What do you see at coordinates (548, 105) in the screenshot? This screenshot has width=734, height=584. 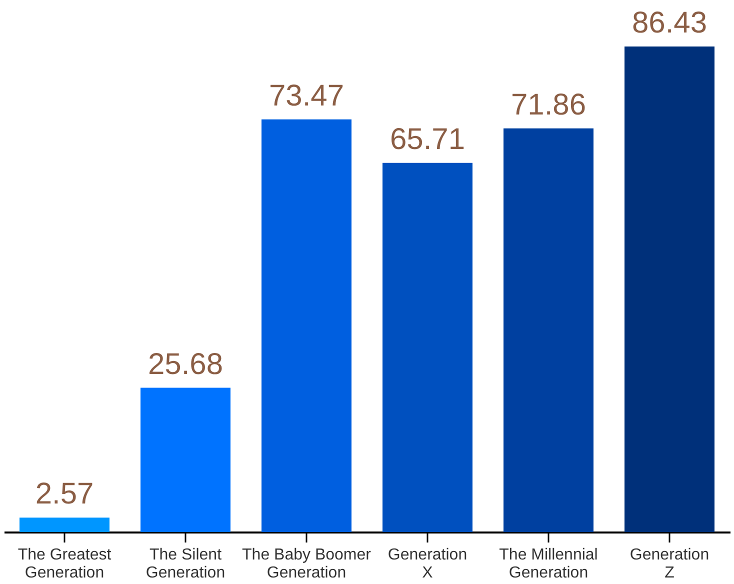 I see `data-label: 71.86` at bounding box center [548, 105].